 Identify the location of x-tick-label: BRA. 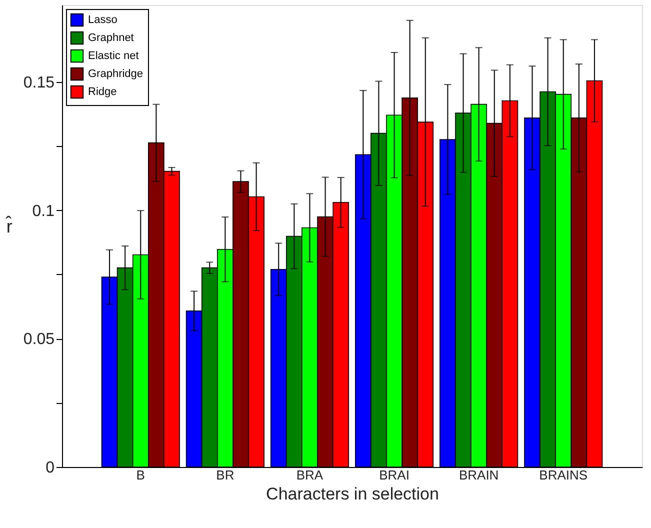
(310, 475).